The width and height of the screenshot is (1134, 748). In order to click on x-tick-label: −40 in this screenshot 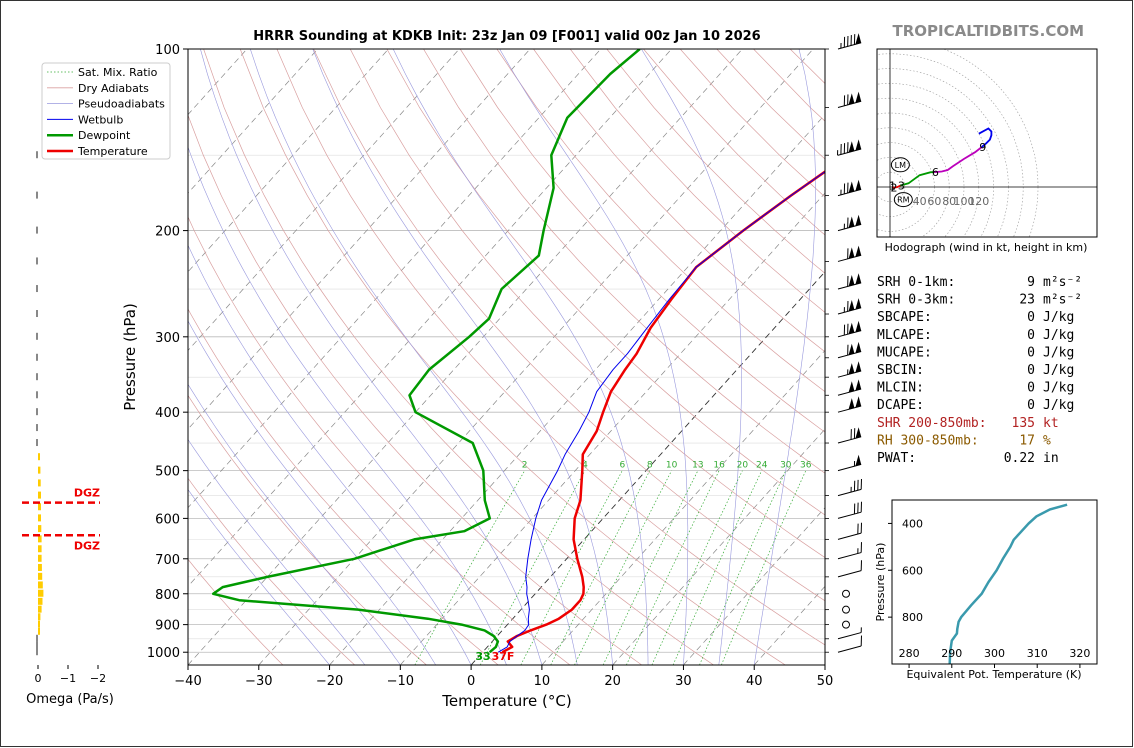, I will do `click(187, 681)`.